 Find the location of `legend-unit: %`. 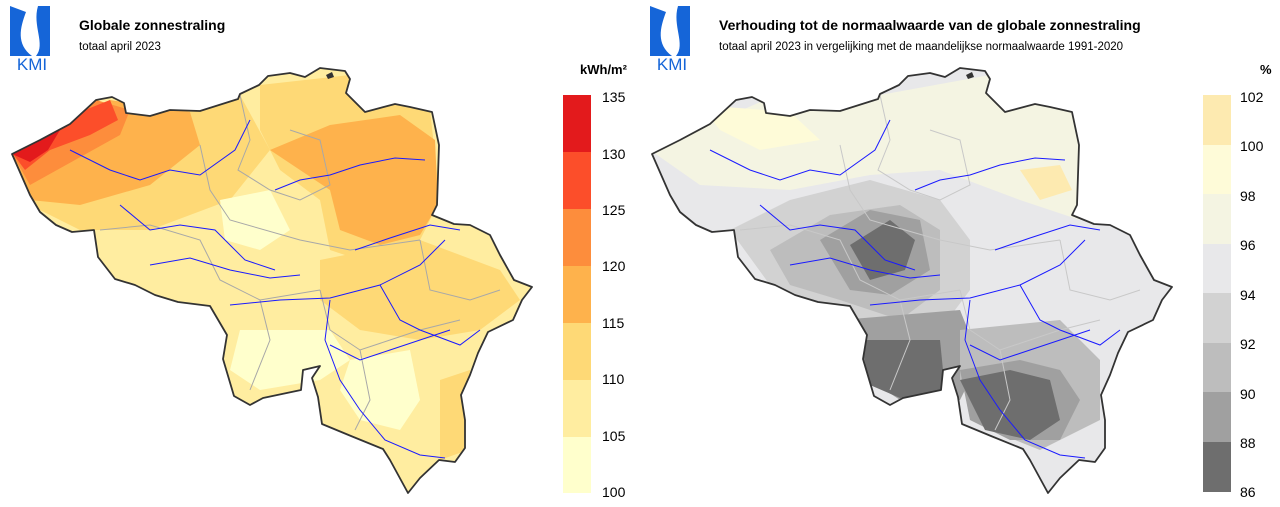

legend-unit: % is located at coordinates (1266, 69).